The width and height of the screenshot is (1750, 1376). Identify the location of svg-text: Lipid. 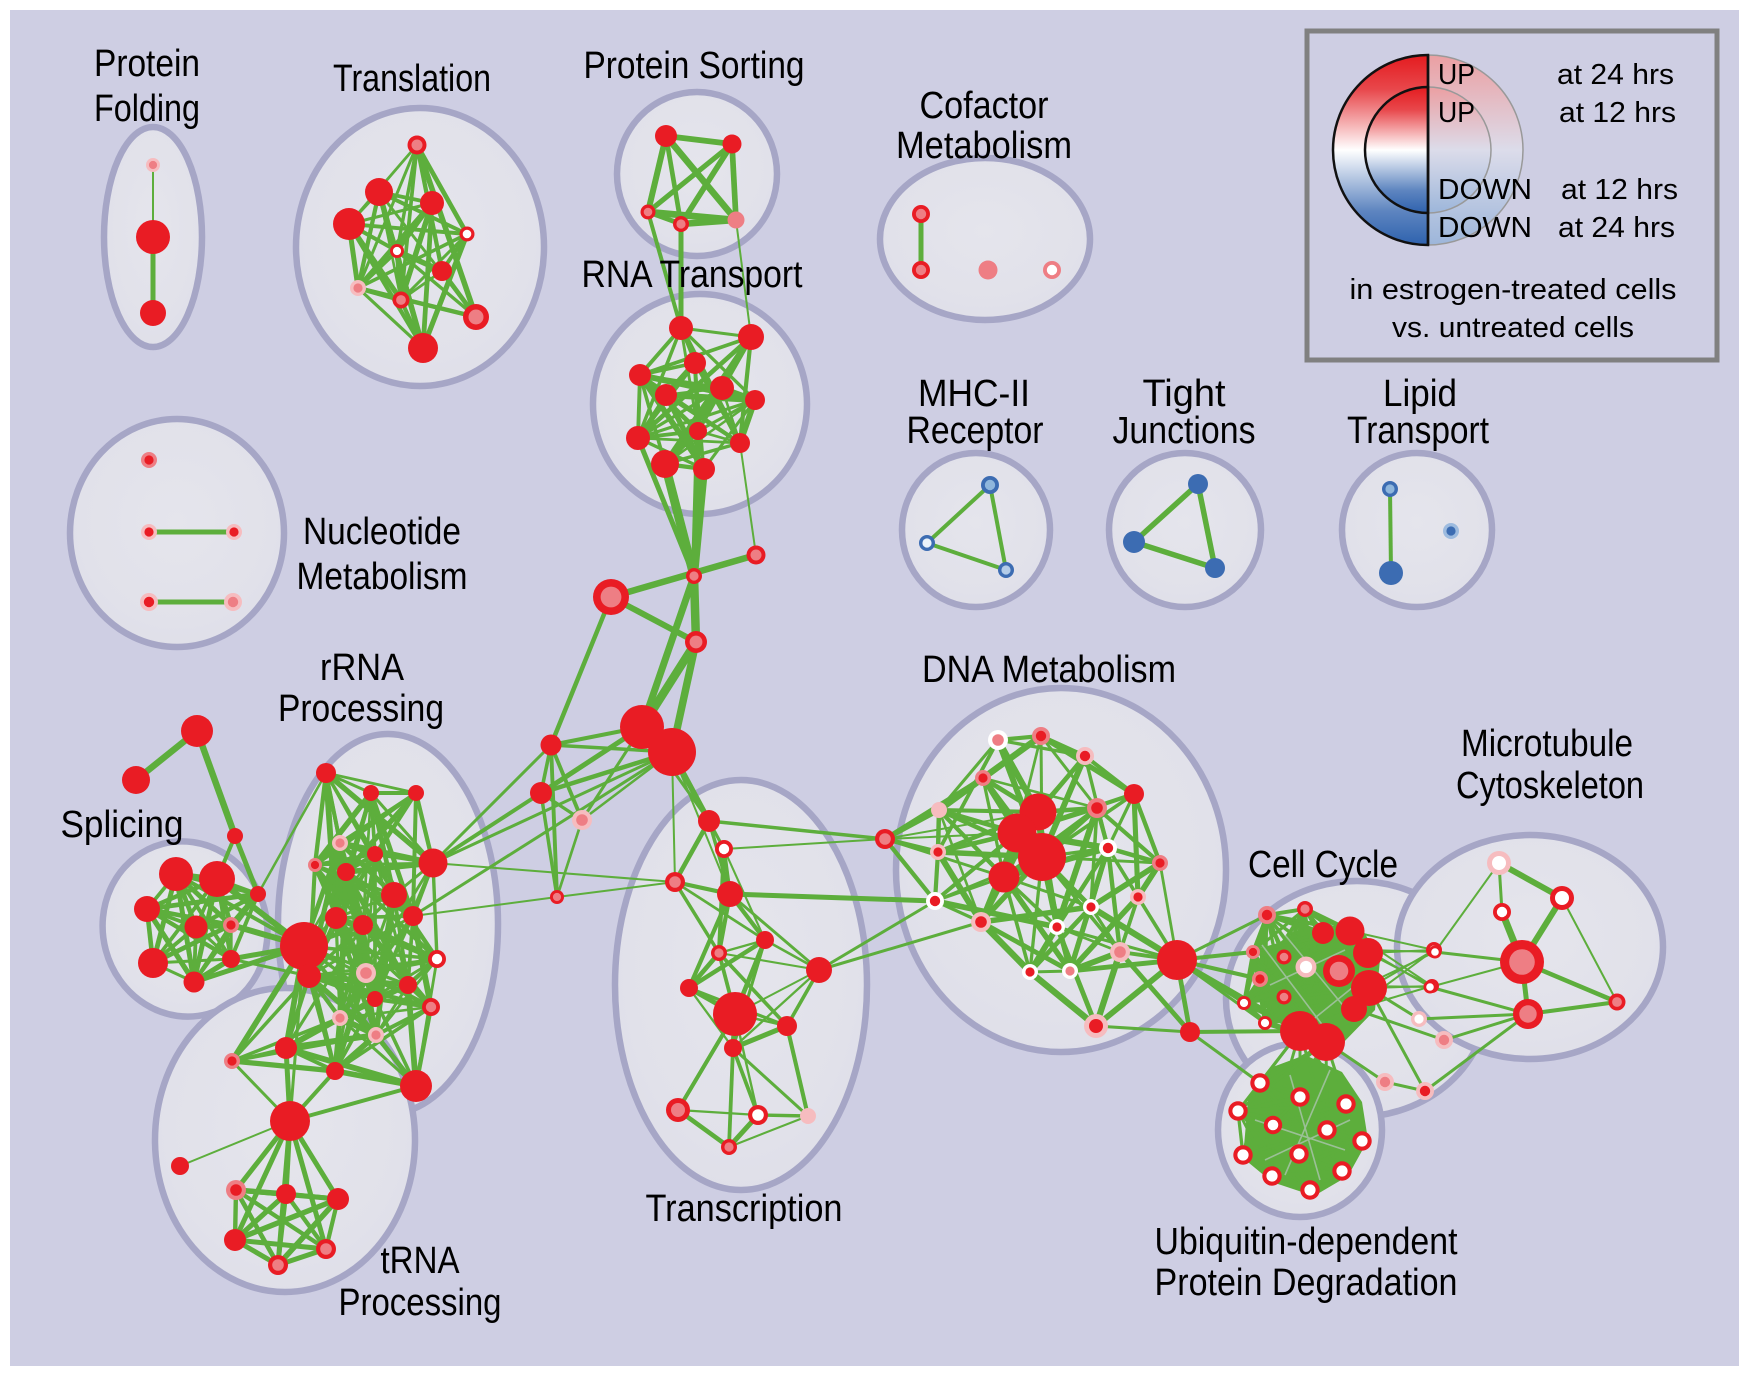
(1420, 394).